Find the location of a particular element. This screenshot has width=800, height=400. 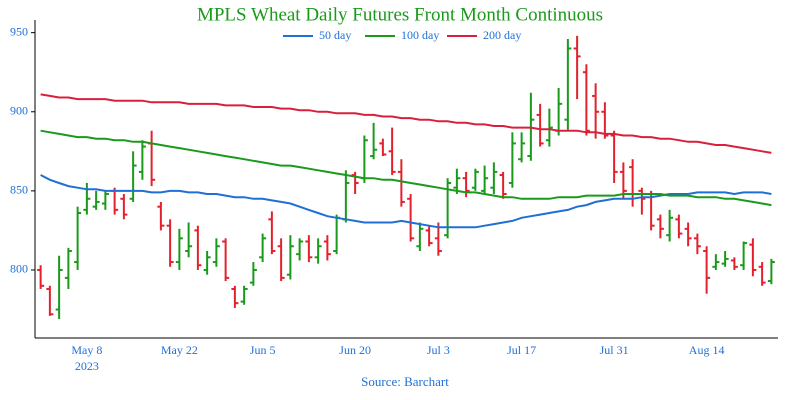

x-tick-label: Aug 14 is located at coordinates (707, 350).